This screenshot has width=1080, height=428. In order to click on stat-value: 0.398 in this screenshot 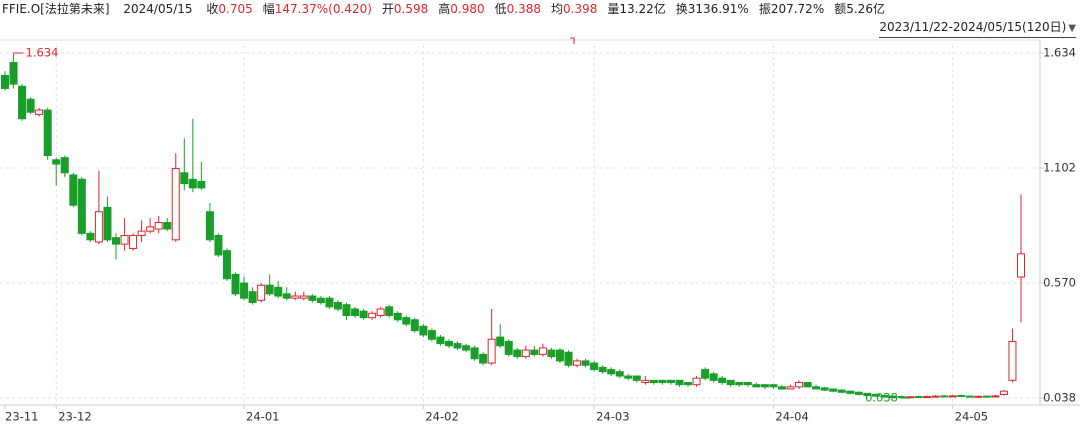, I will do `click(580, 9)`.